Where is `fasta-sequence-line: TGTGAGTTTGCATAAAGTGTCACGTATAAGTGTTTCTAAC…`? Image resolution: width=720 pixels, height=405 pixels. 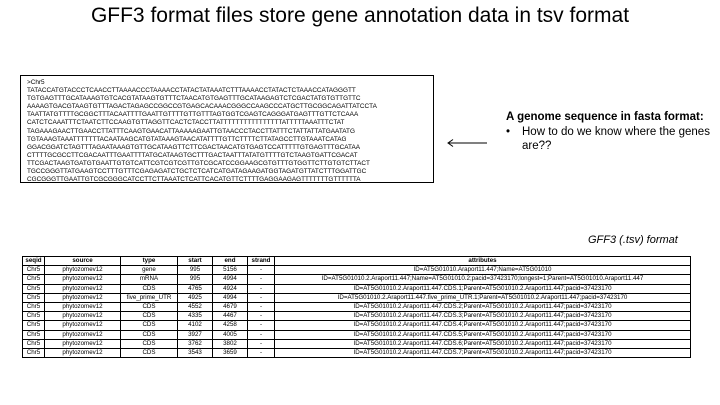 fasta-sequence-line: TGTGAGTTTGCATAAAGTGTCACGTATAAGTGTTTCTAAC… is located at coordinates (194, 99).